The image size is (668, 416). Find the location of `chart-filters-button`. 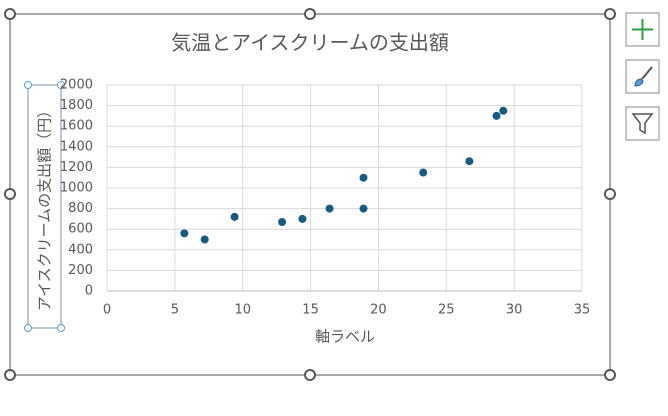

chart-filters-button is located at coordinates (642, 123).